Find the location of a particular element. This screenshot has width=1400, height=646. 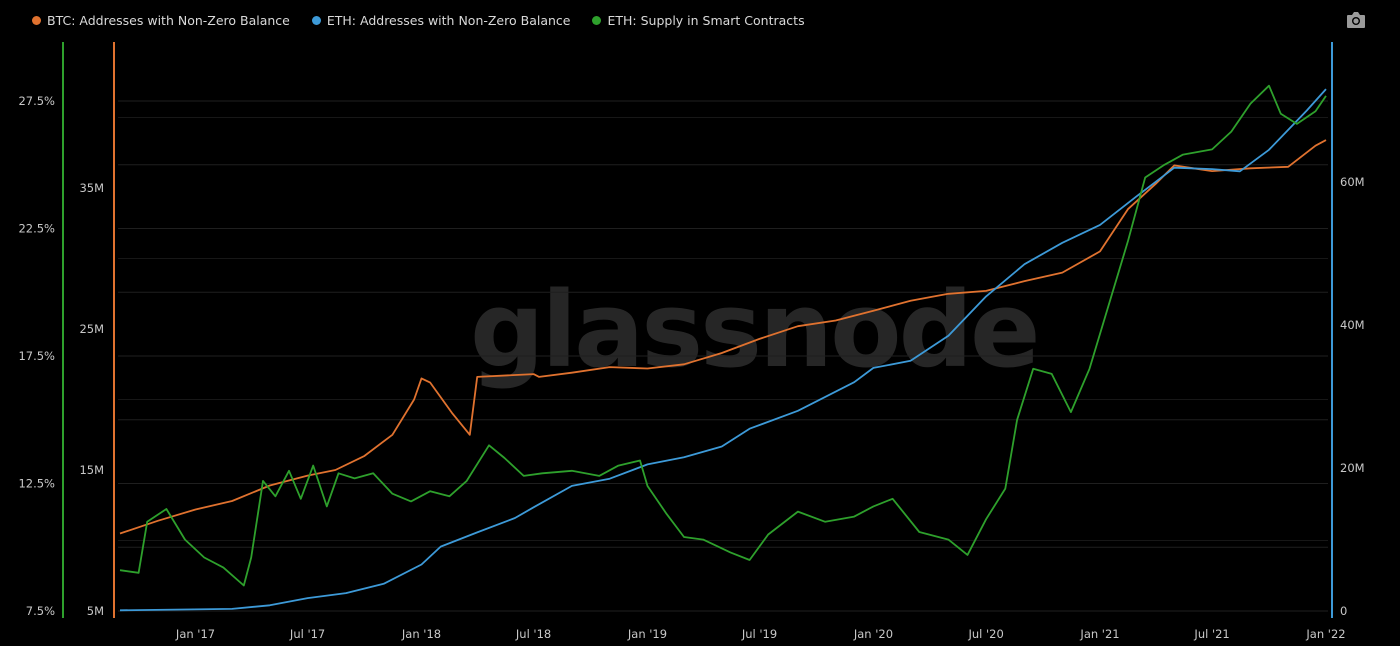

y-tick-label-eth-addresses: 40M is located at coordinates (1352, 325).